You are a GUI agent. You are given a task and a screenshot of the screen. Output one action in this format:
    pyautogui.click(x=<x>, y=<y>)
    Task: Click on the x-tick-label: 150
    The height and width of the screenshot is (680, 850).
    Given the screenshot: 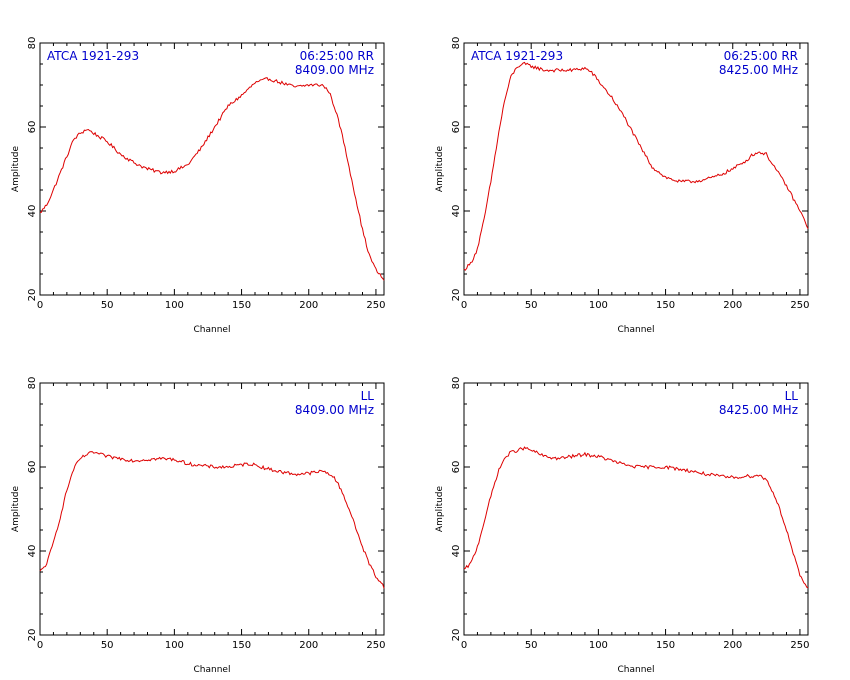 What is the action you would take?
    pyautogui.click(x=241, y=645)
    